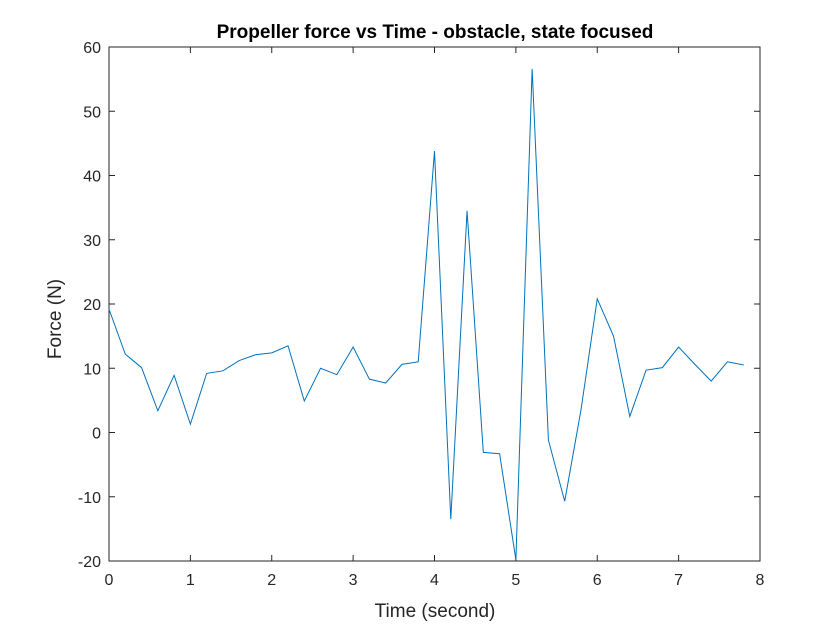  Describe the element at coordinates (190, 580) in the screenshot. I see `x-tick-label: 1` at that location.